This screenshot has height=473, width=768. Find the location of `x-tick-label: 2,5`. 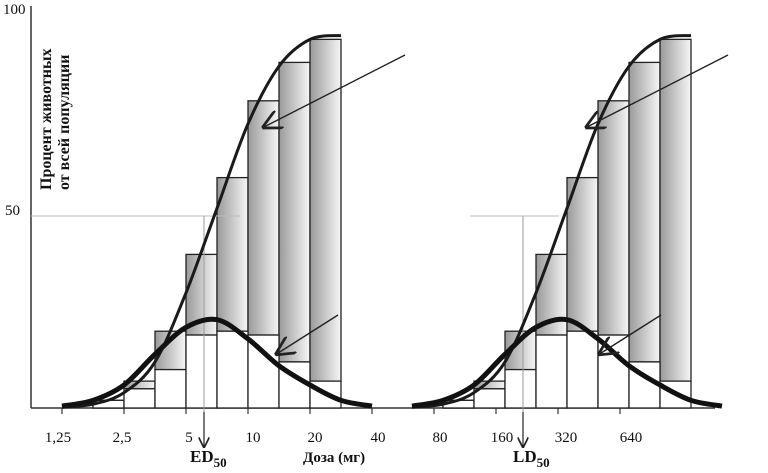

x-tick-label: 2,5 is located at coordinates (122, 438).